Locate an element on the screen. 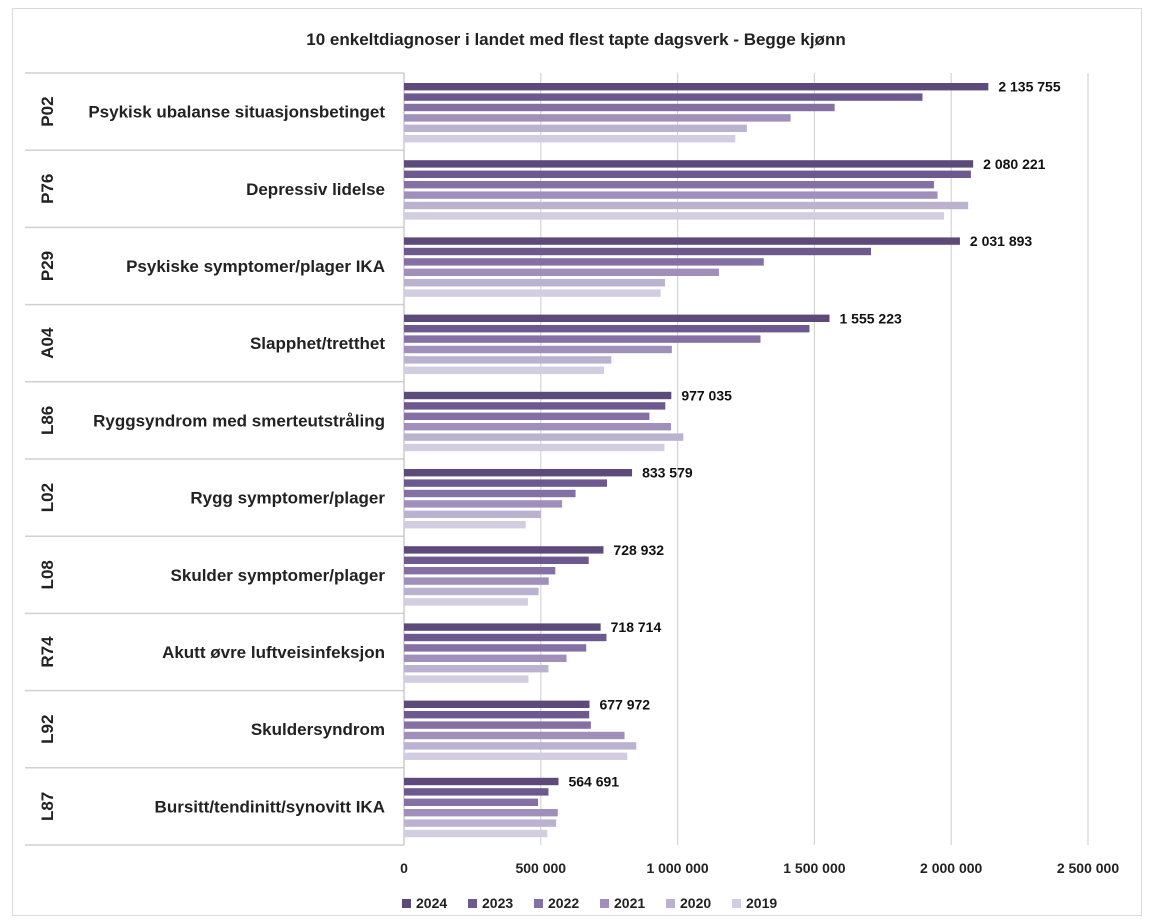 The height and width of the screenshot is (924, 1152). category-code: L87 is located at coordinates (47, 806).